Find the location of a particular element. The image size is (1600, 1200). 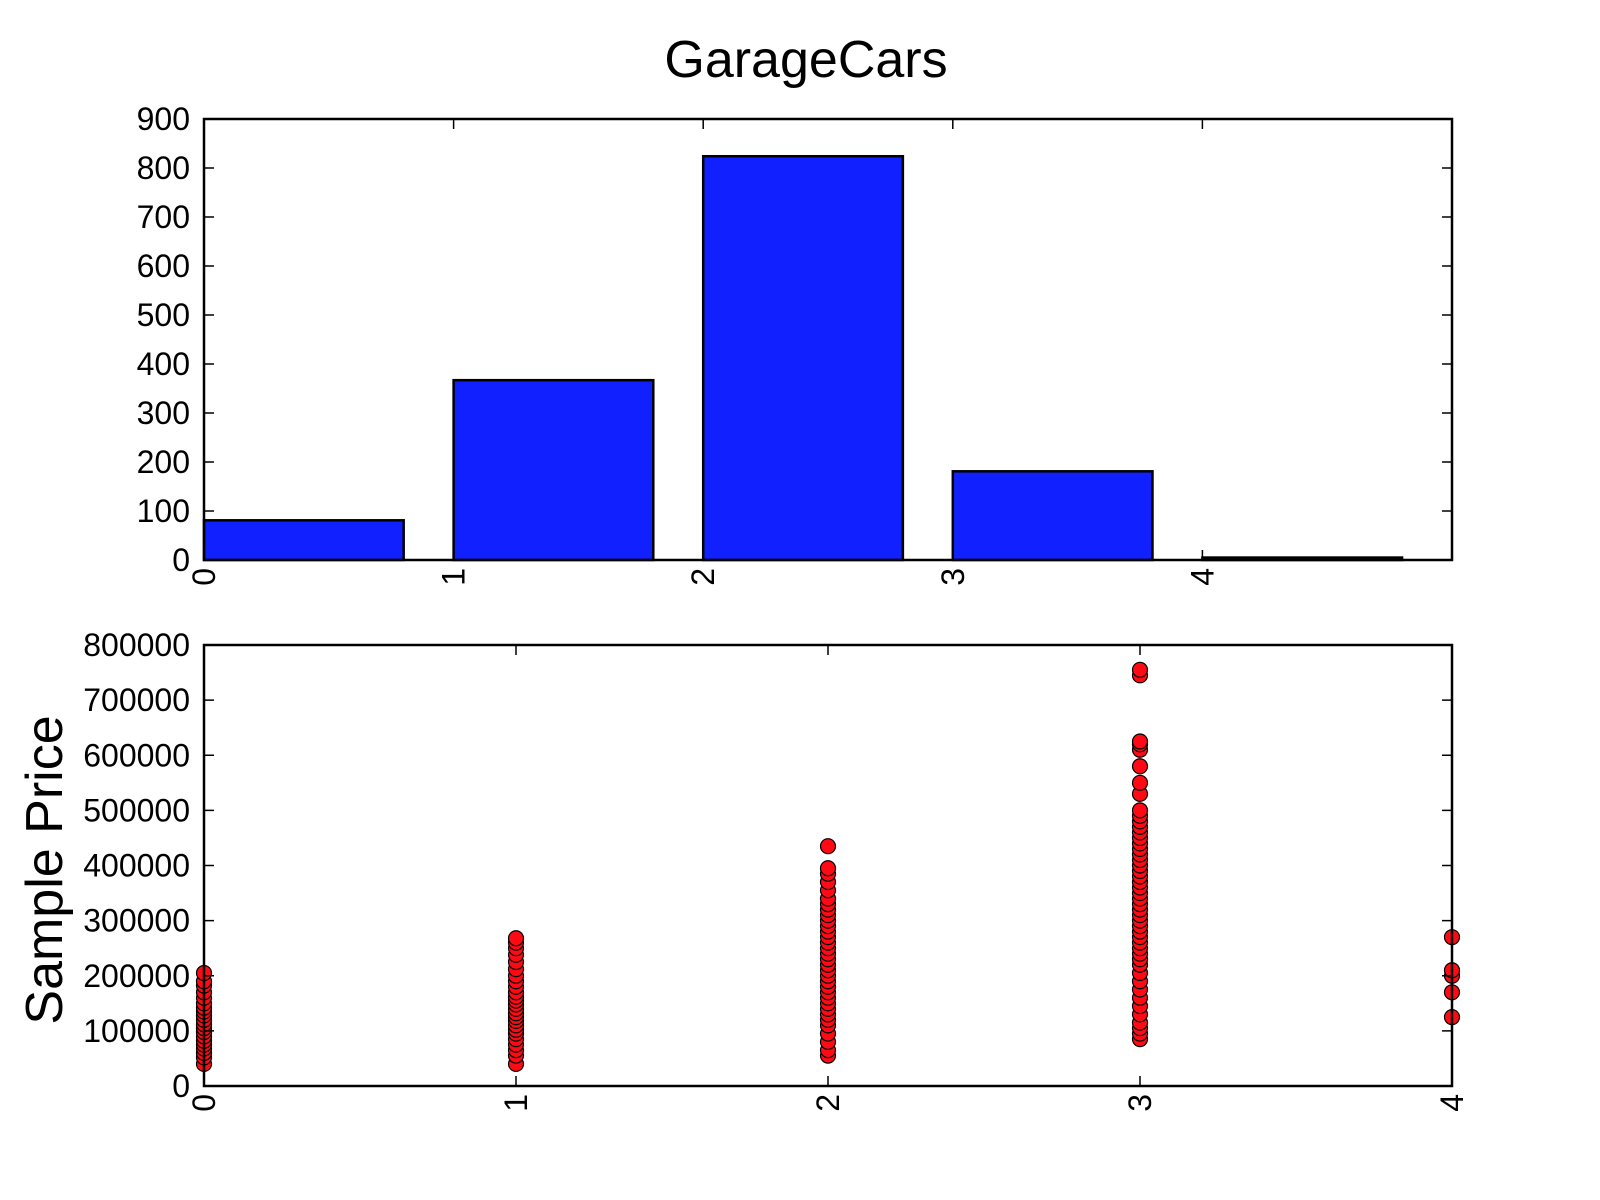

y-tick-label: 100000 is located at coordinates (136, 1031).